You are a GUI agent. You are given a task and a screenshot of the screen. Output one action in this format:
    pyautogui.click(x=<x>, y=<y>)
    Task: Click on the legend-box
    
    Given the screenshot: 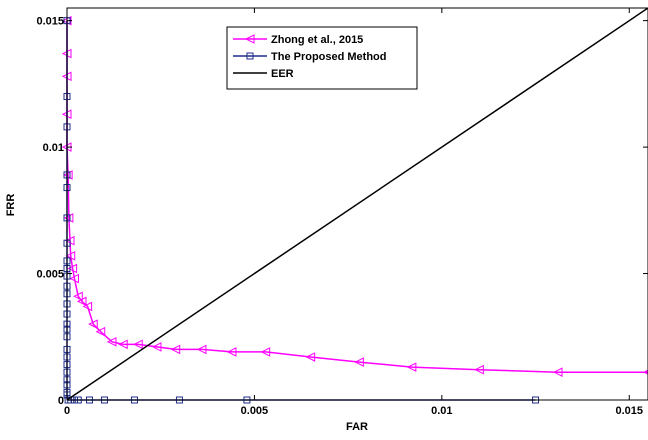 What is the action you would take?
    pyautogui.click(x=322, y=58)
    